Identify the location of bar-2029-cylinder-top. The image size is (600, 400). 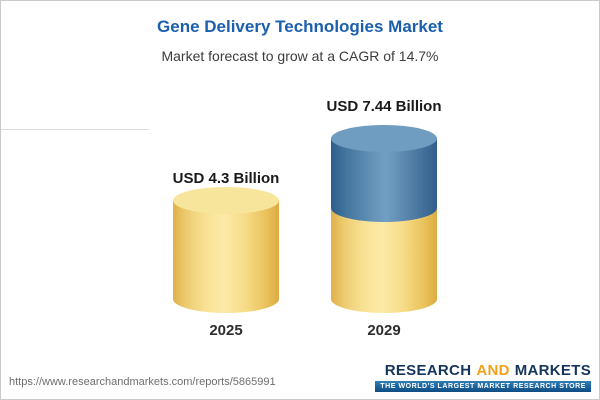
(384, 138).